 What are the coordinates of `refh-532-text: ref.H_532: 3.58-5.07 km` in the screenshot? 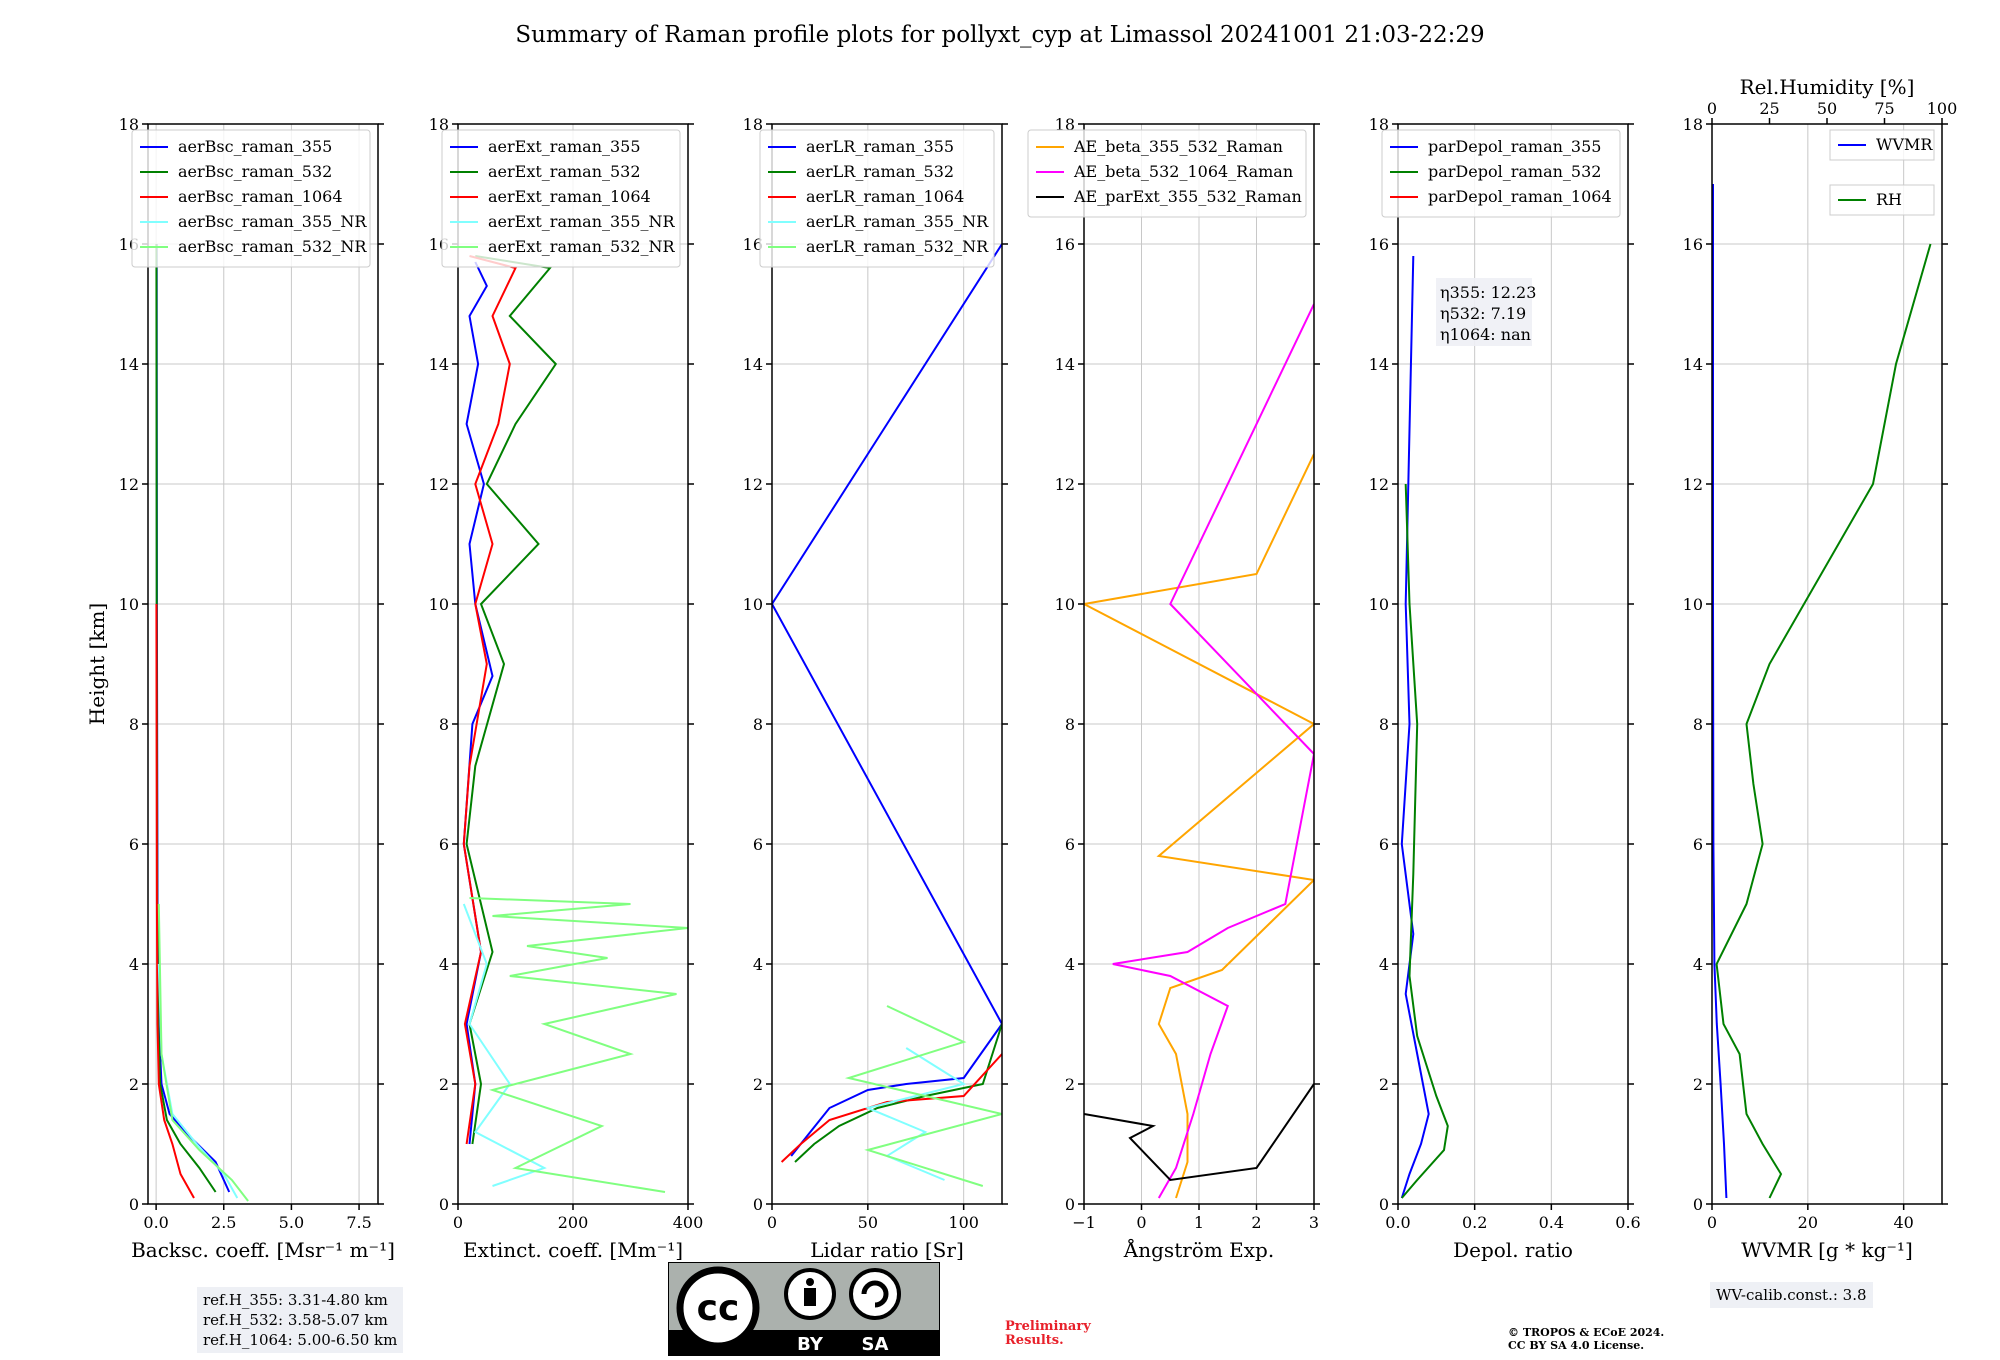 It's located at (295, 1320).